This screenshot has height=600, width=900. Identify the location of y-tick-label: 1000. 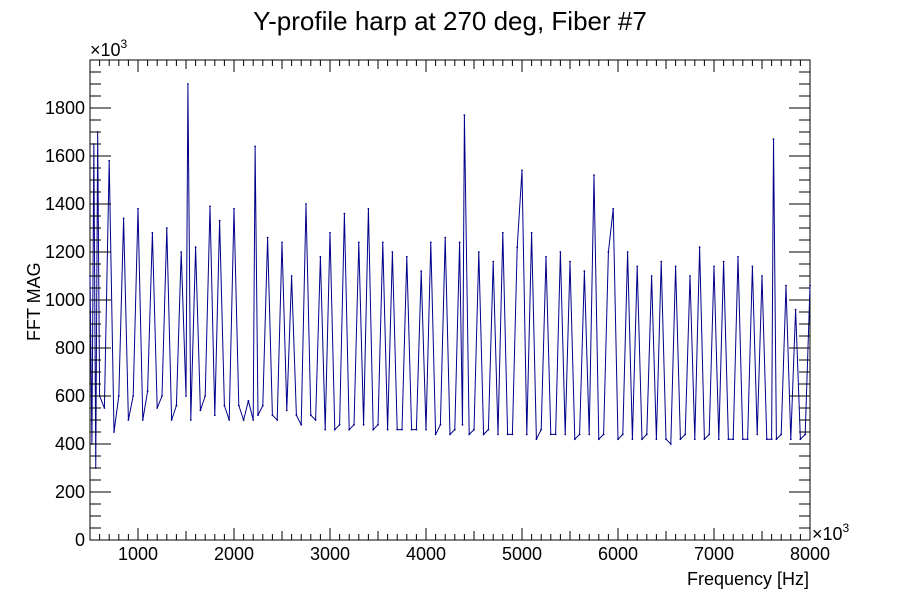
(65, 300).